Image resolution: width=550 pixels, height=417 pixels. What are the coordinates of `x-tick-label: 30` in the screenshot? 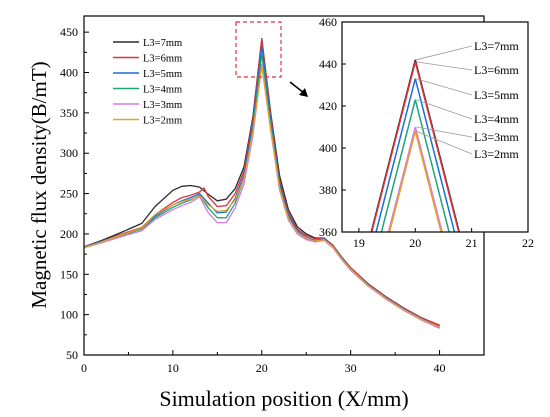 It's located at (351, 368).